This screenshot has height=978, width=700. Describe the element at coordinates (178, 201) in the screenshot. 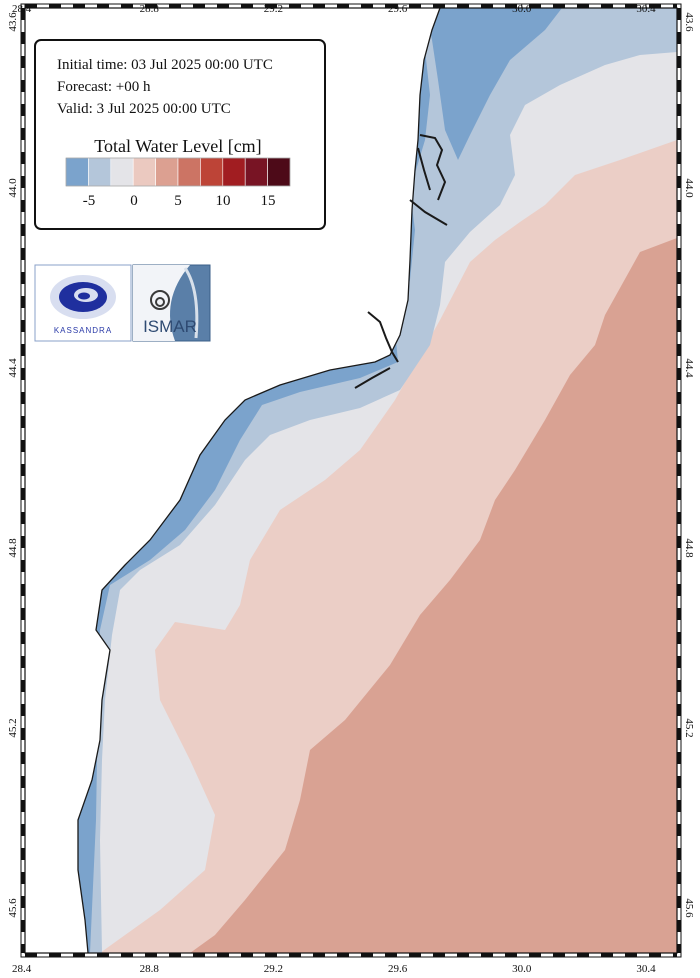

I see `colorbar-tick: 5` at that location.